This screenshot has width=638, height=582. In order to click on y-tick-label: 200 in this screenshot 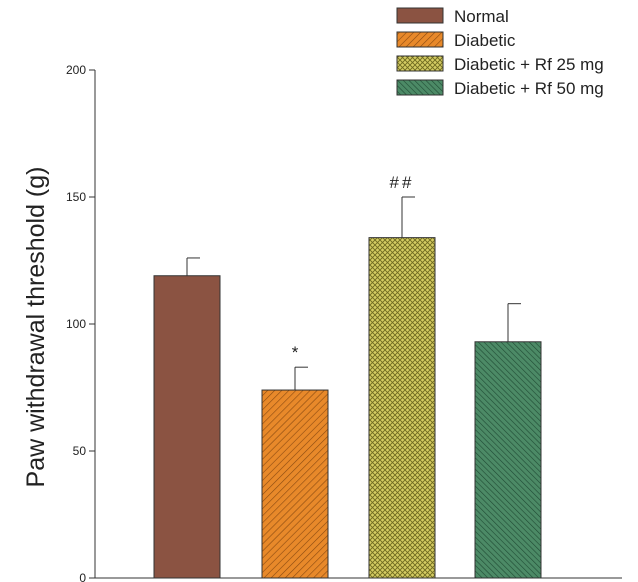, I will do `click(76, 70)`.